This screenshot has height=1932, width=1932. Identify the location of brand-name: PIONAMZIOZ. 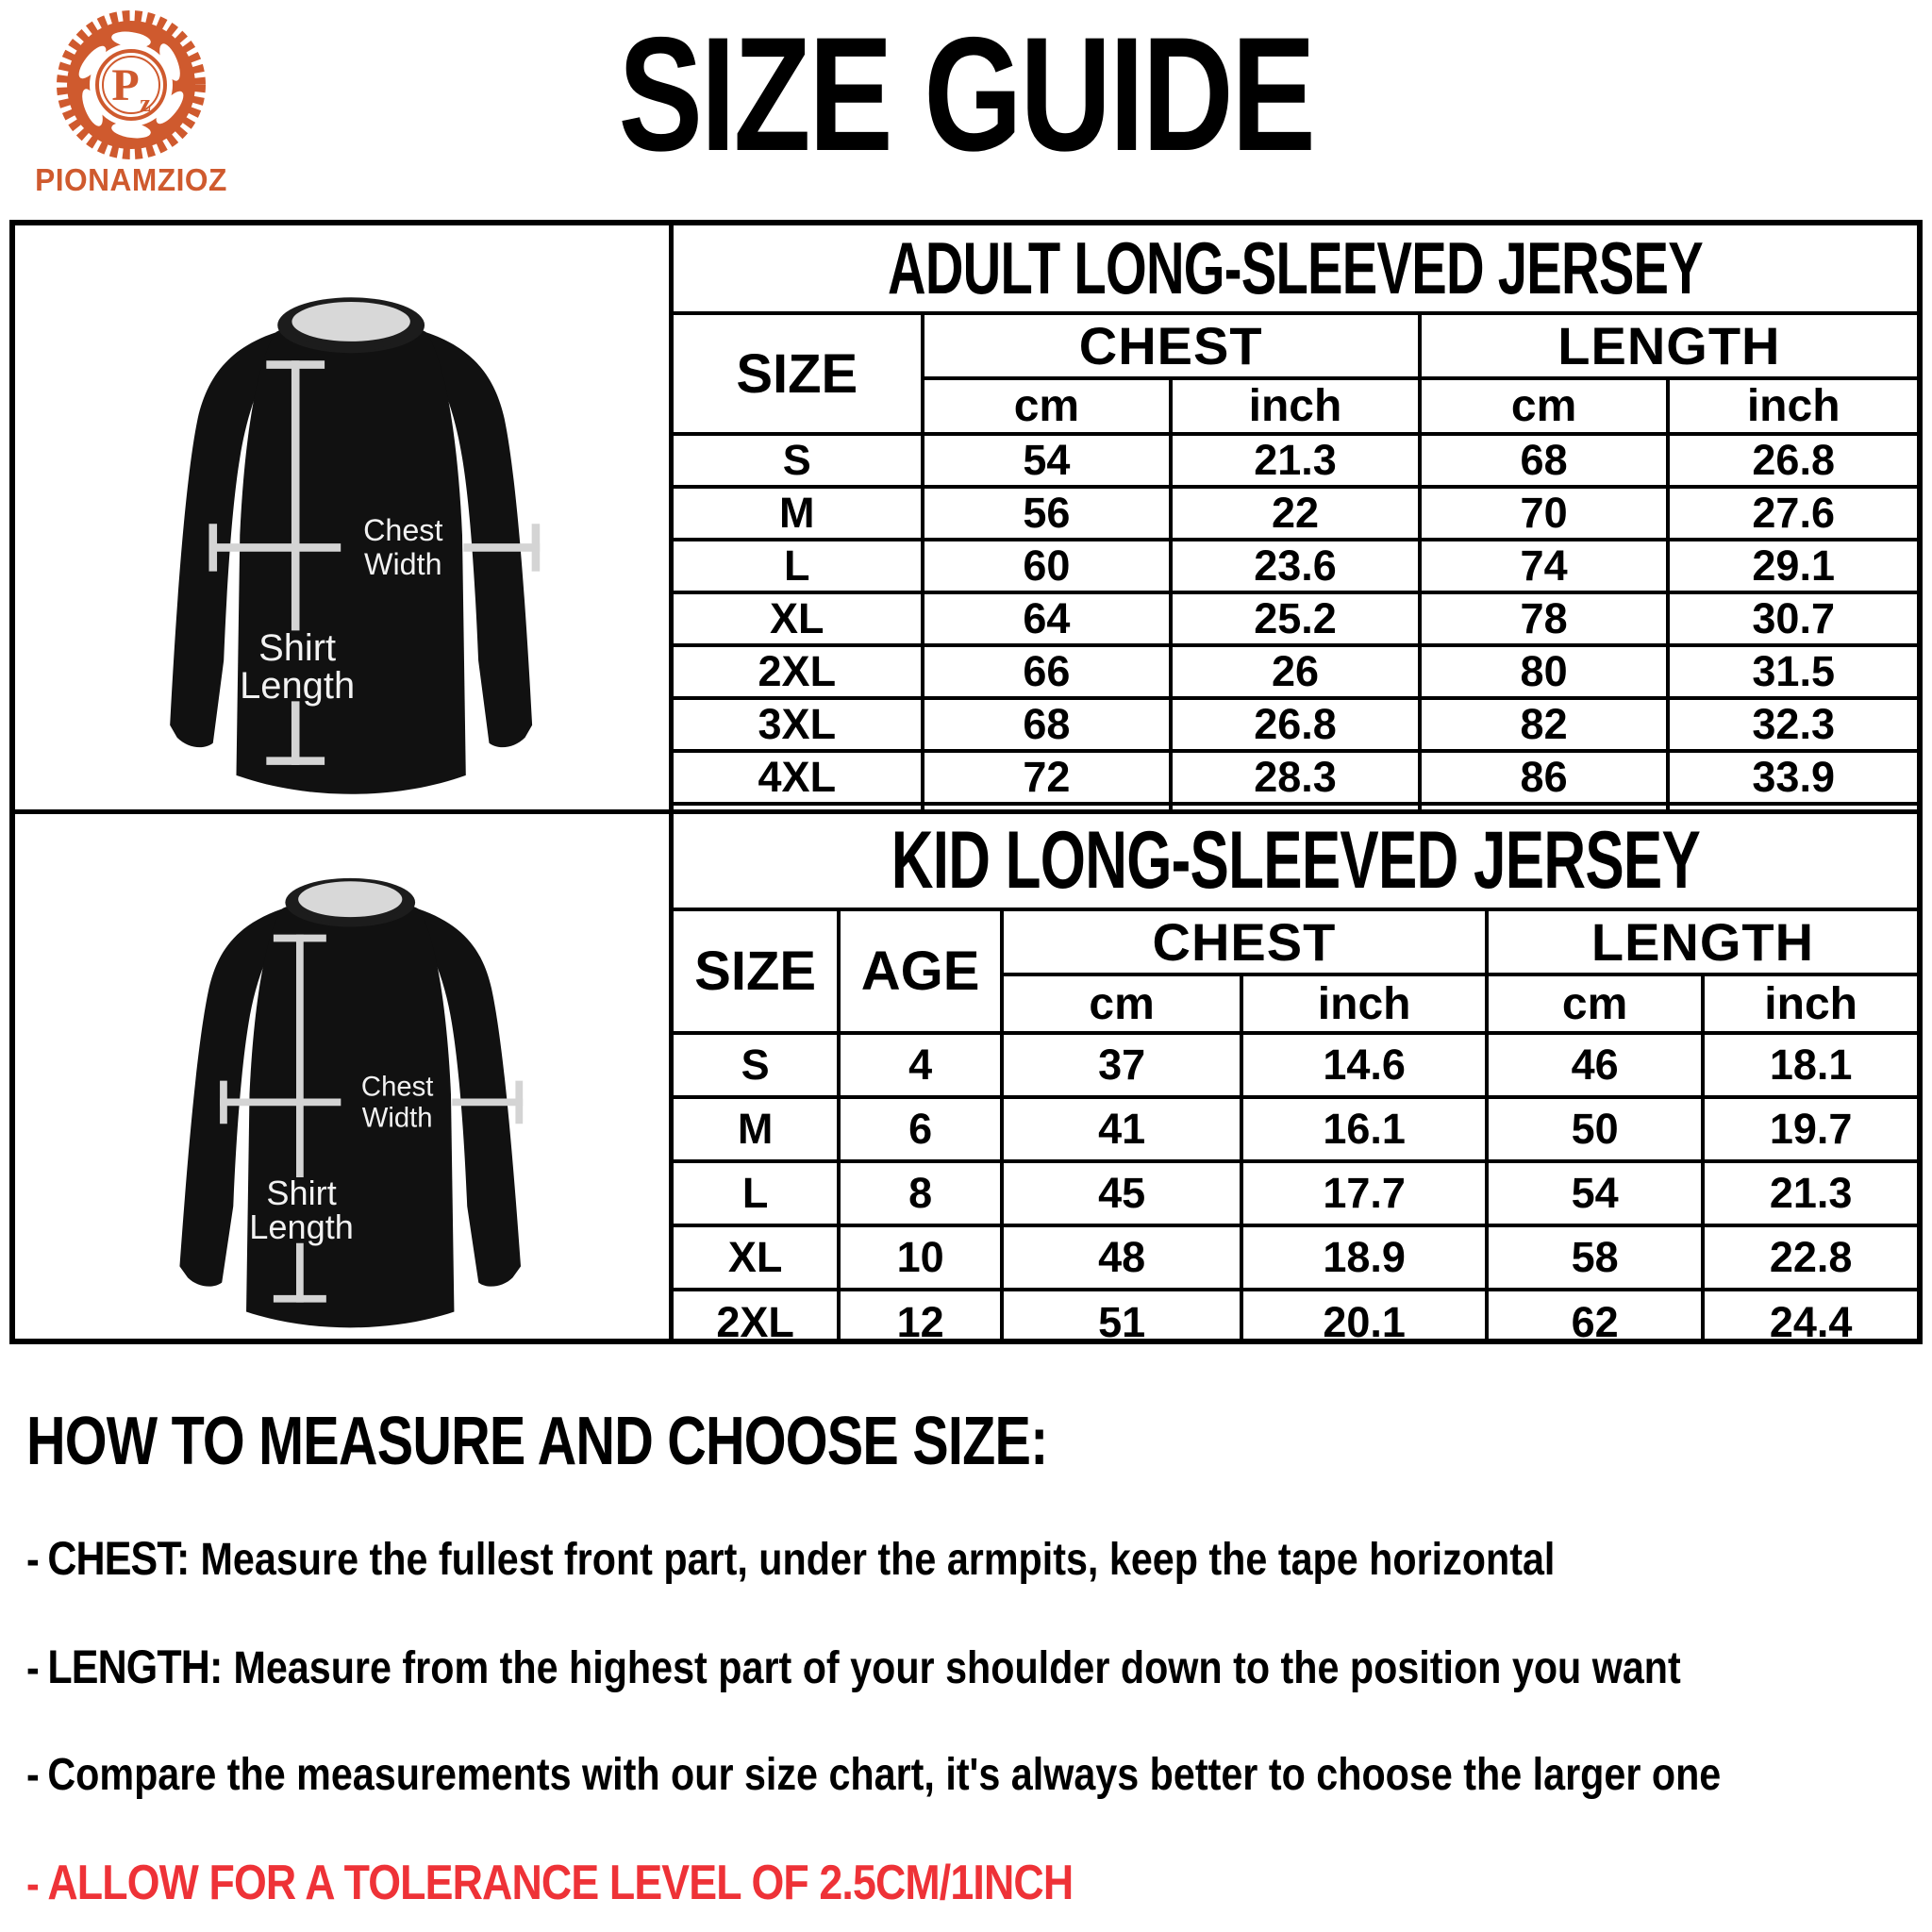
(131, 179).